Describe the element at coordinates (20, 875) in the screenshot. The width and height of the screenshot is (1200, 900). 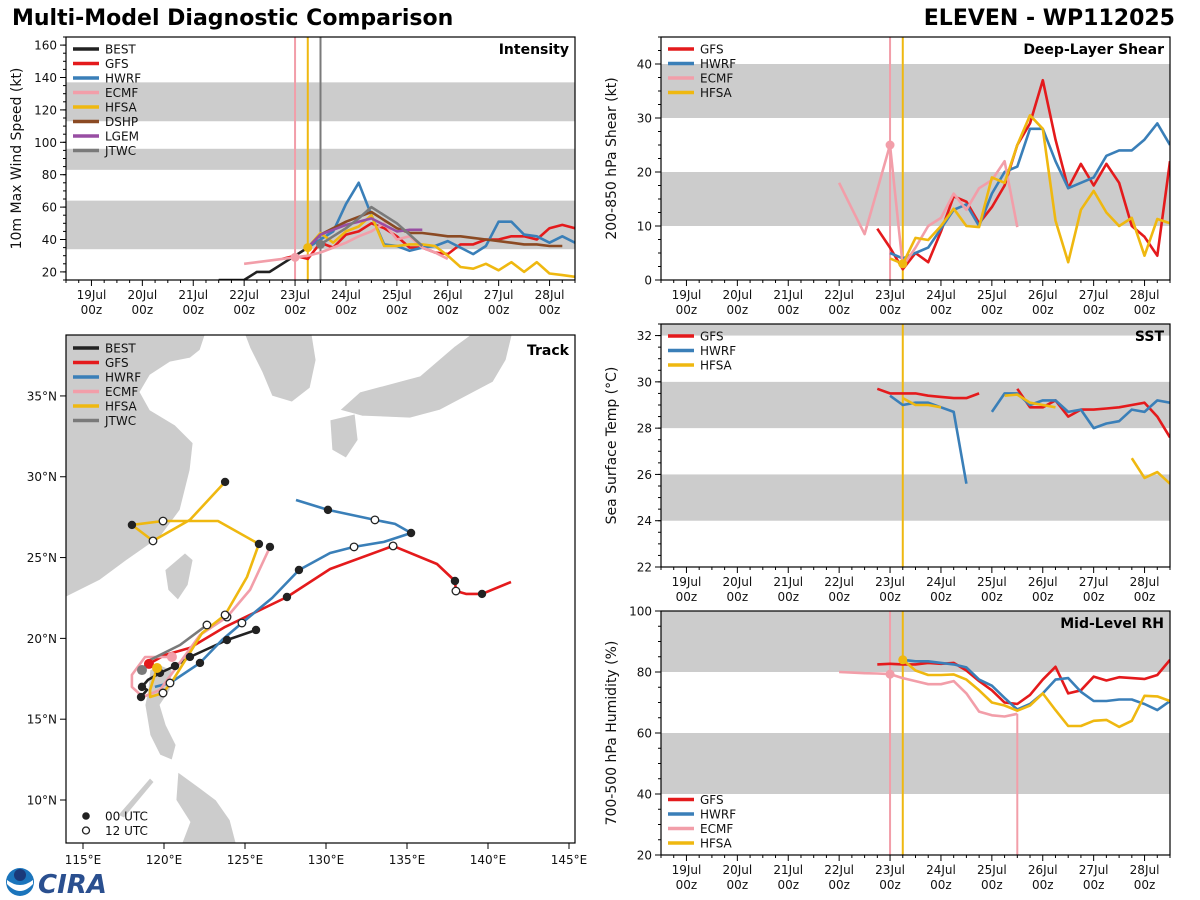
I see `noaa-bird-icon` at that location.